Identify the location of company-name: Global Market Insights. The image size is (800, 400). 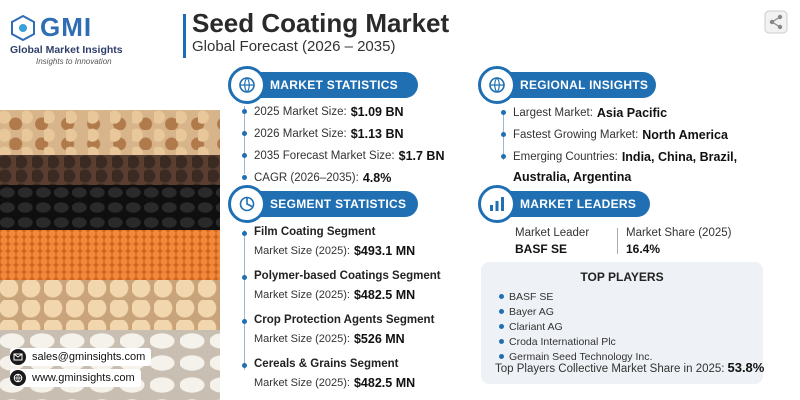
(66, 50).